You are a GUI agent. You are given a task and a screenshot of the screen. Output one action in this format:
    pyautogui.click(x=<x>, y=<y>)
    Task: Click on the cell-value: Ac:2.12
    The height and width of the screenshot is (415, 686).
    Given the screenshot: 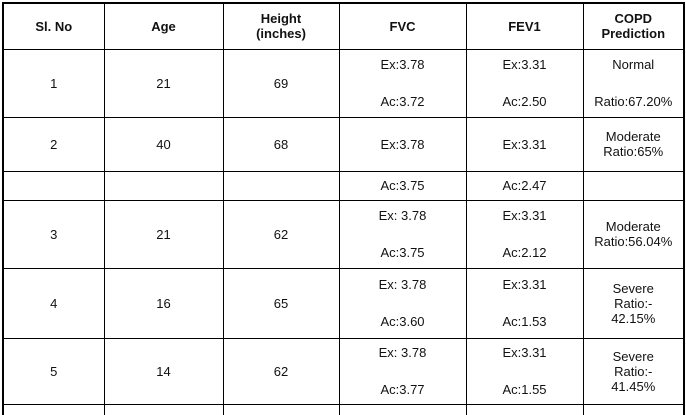 What is the action you would take?
    pyautogui.click(x=524, y=252)
    